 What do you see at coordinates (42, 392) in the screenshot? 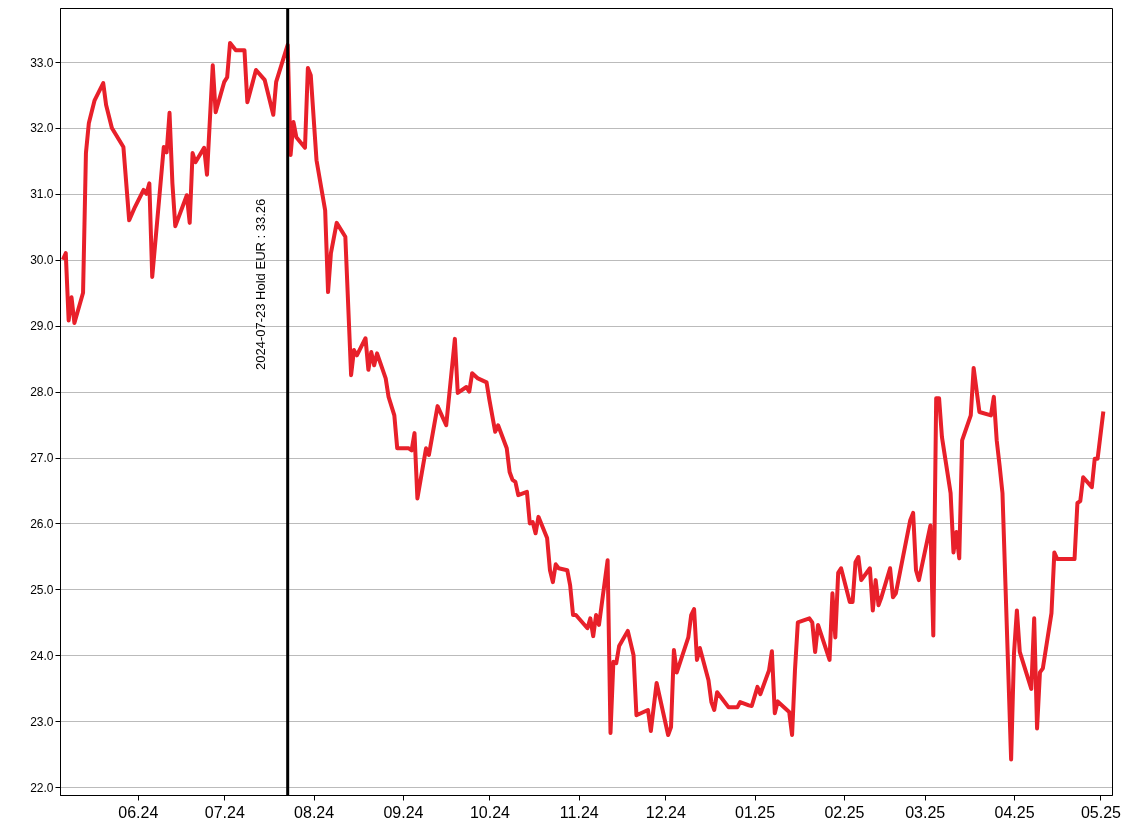
I see `y-tick-label: 28.0` at bounding box center [42, 392].